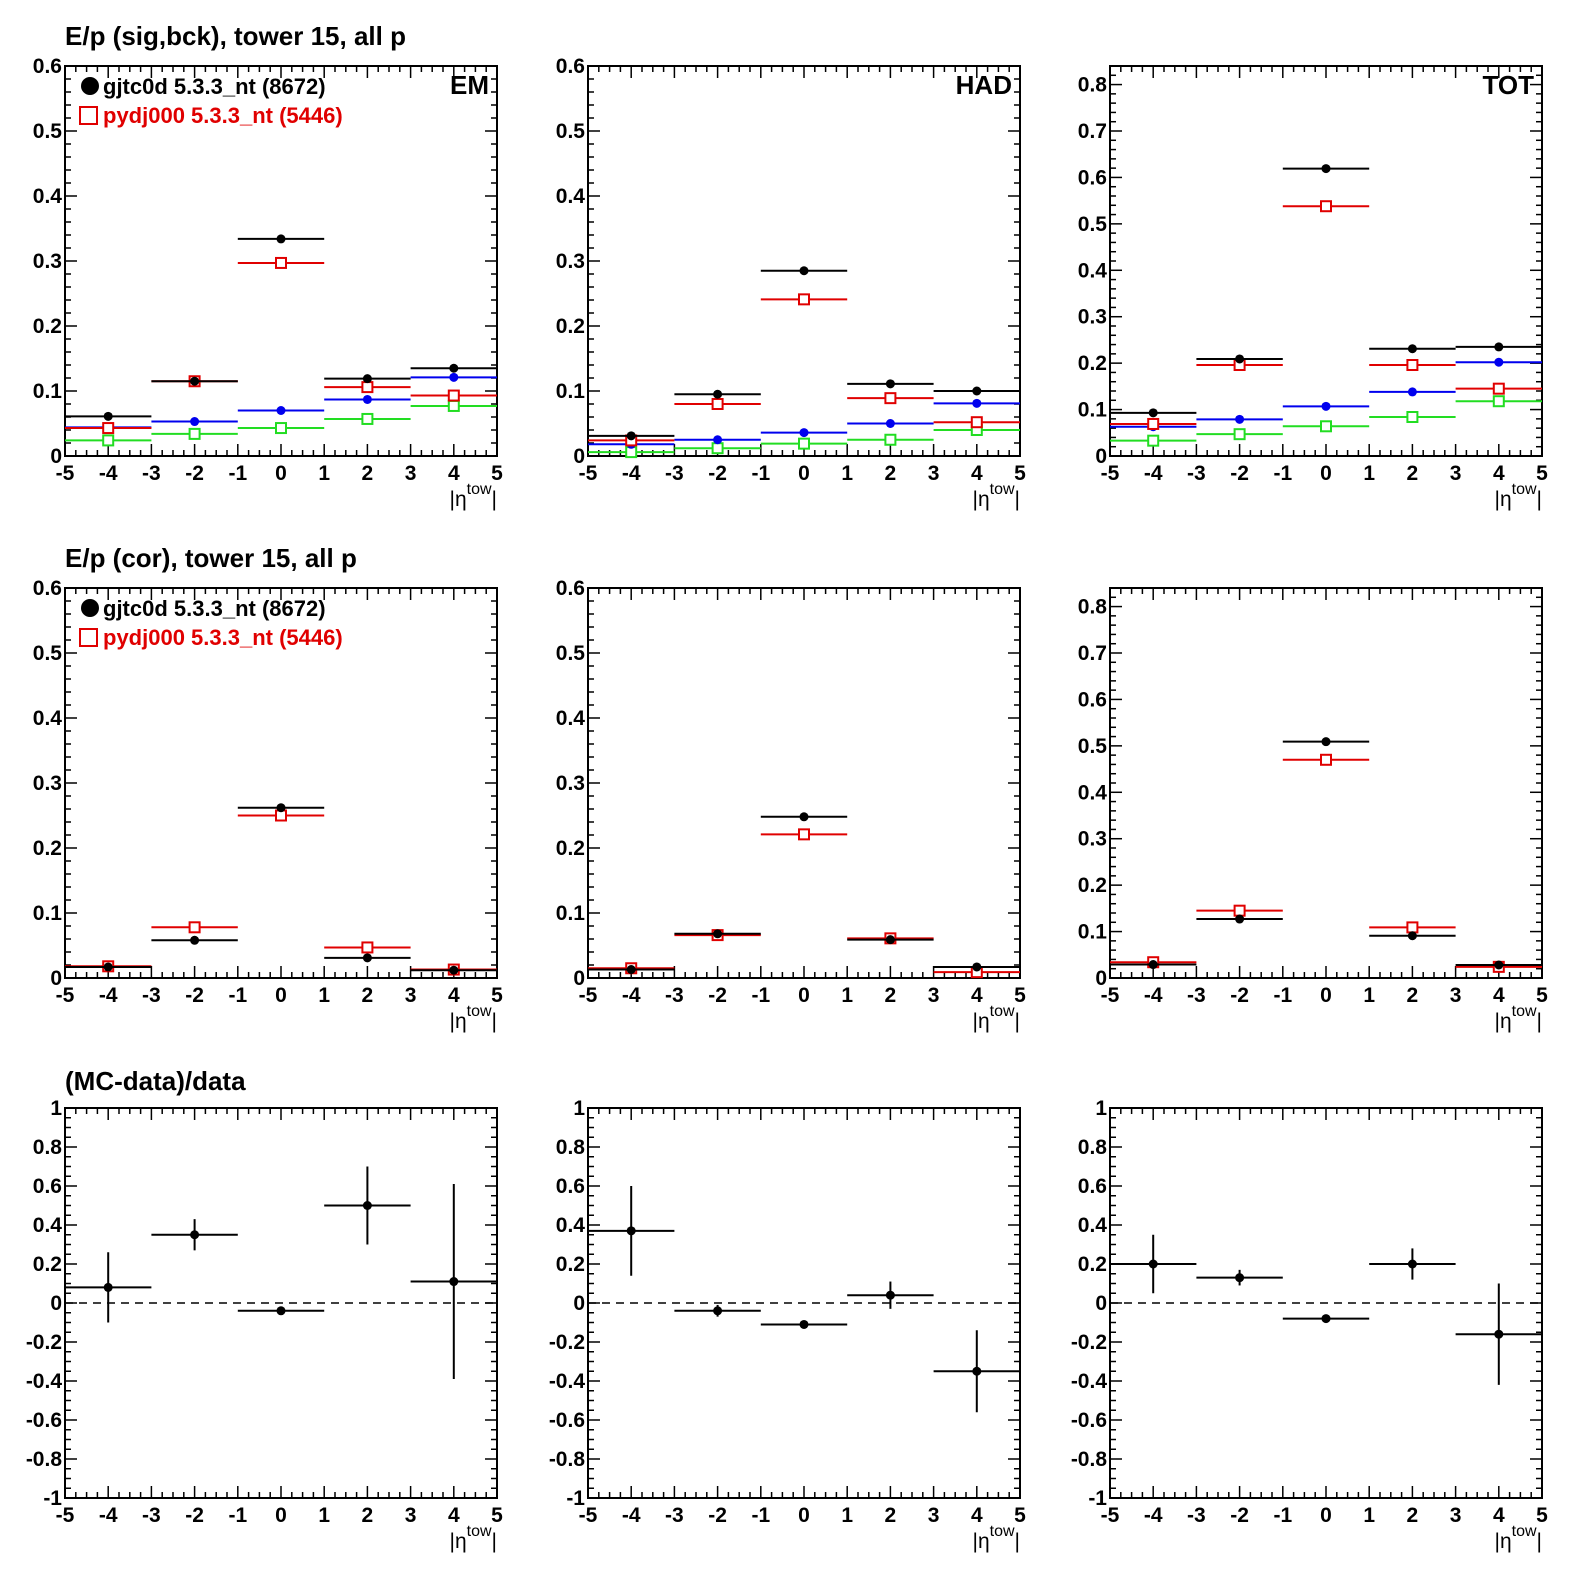 The image size is (1575, 1575). What do you see at coordinates (411, 995) in the screenshot?
I see `panel-r2-c1-xtick-label: 3` at bounding box center [411, 995].